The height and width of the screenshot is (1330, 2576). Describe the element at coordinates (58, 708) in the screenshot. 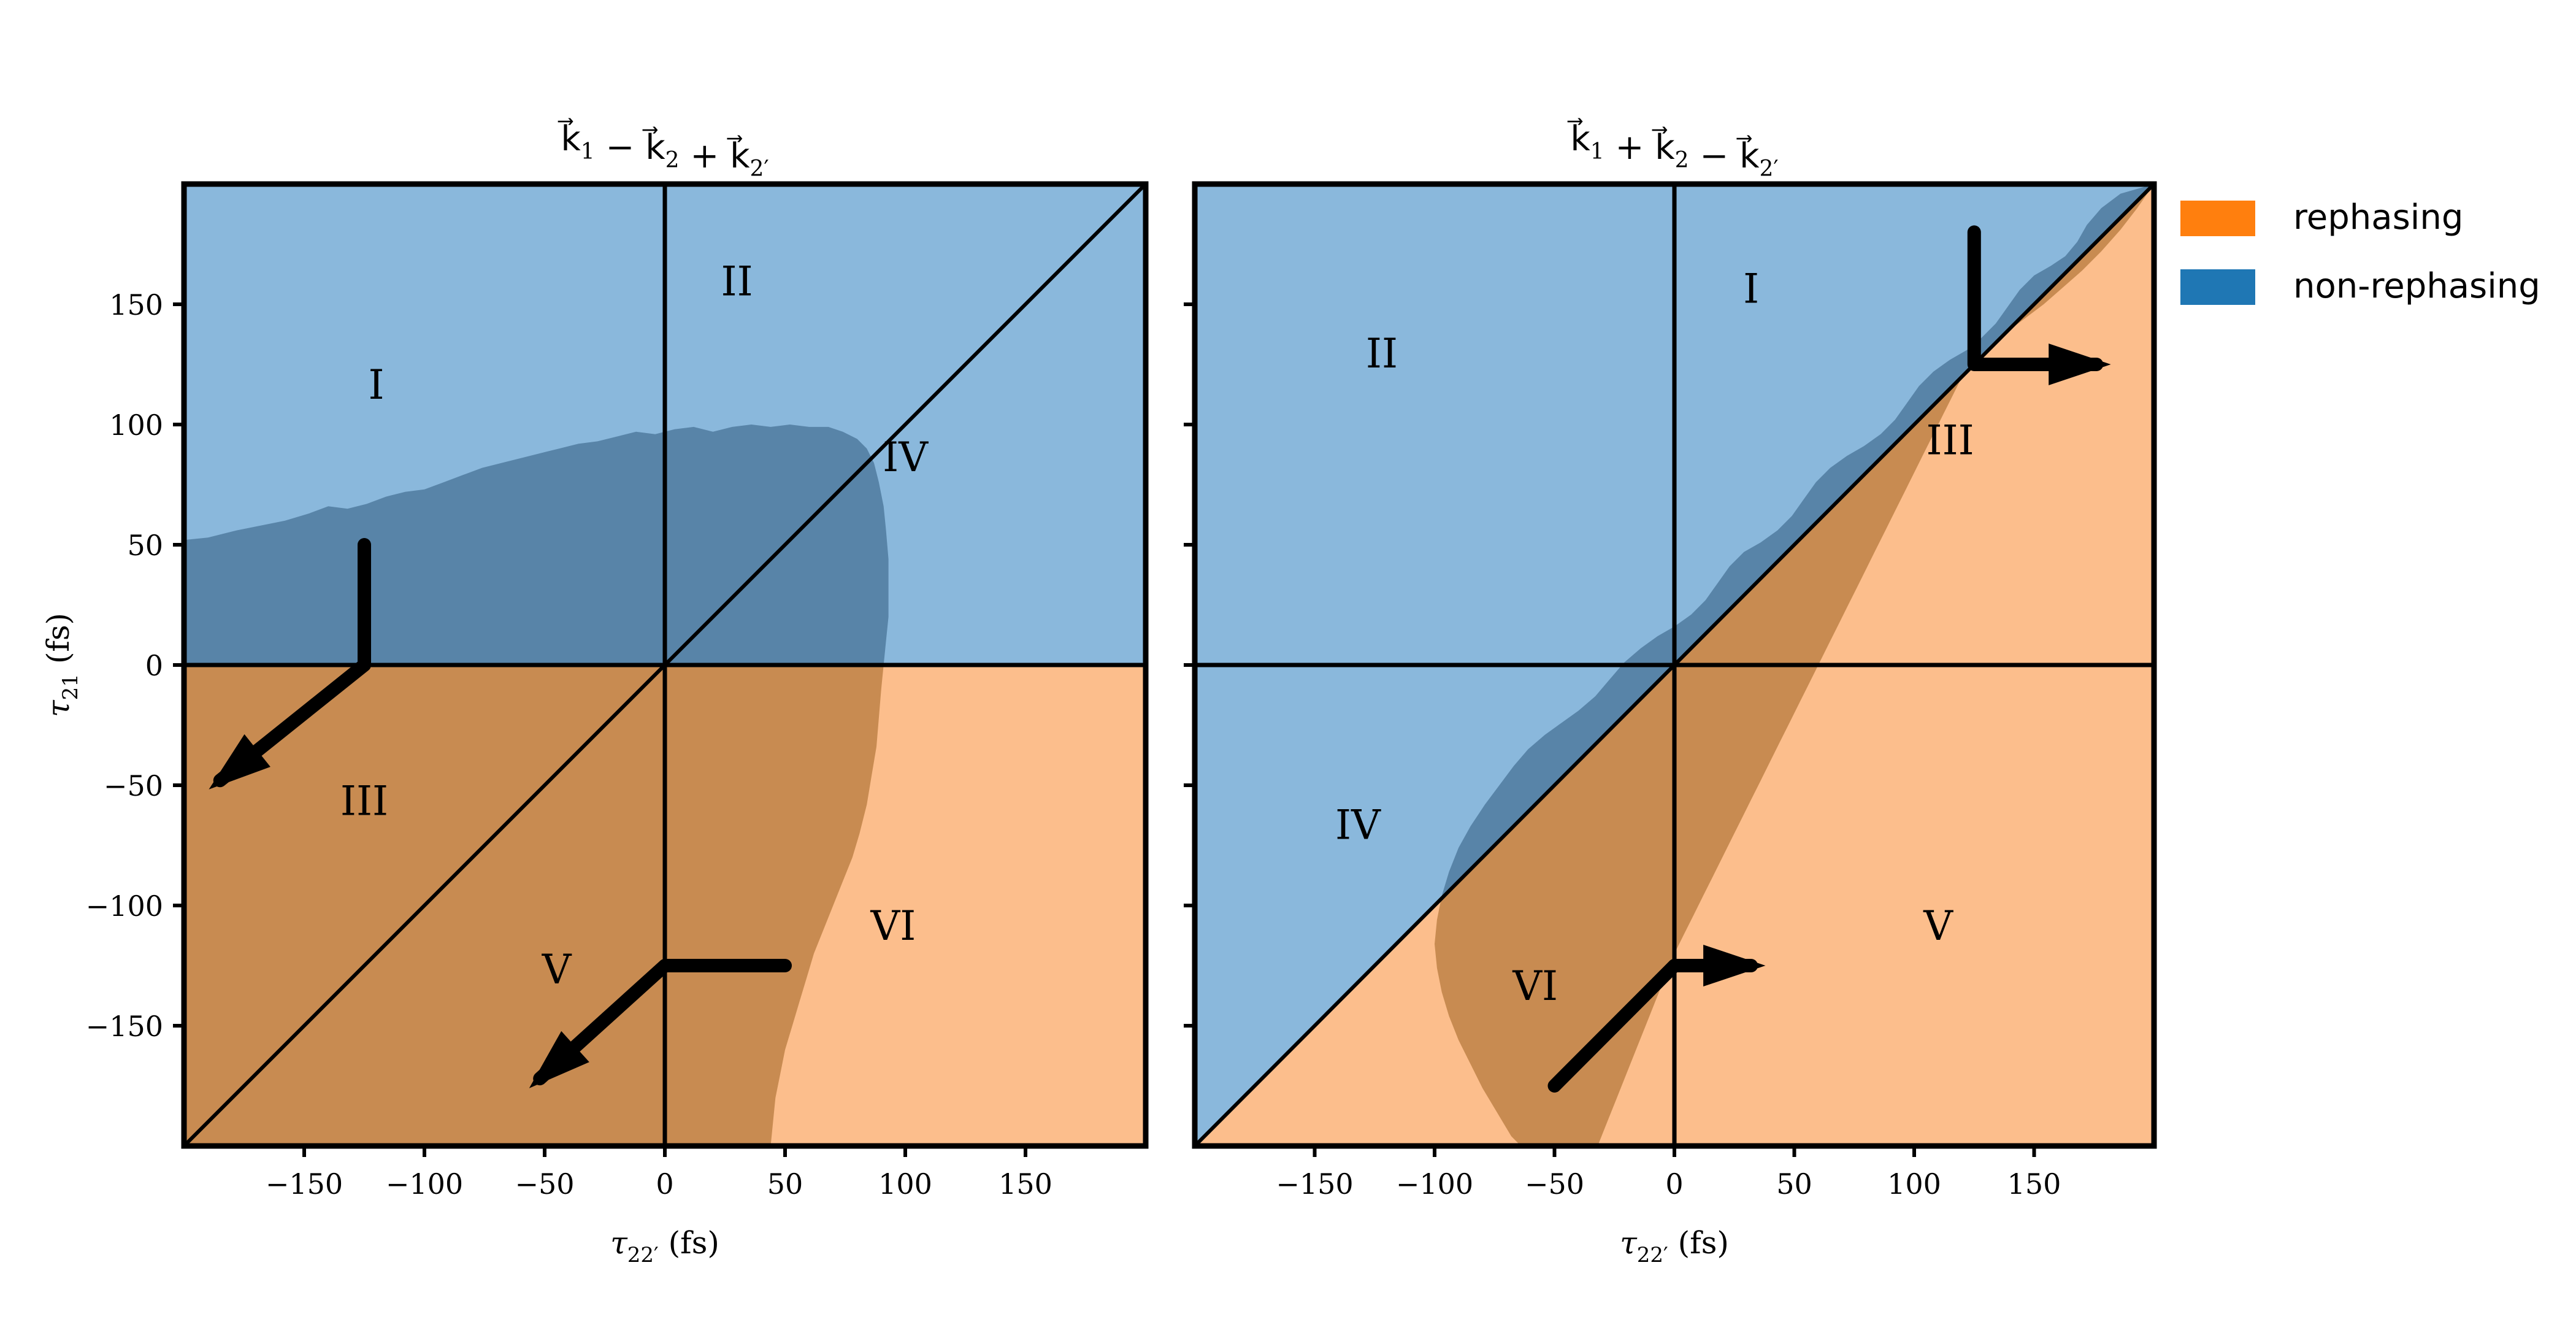

I see `y-axis-label-symbol: τ` at that location.